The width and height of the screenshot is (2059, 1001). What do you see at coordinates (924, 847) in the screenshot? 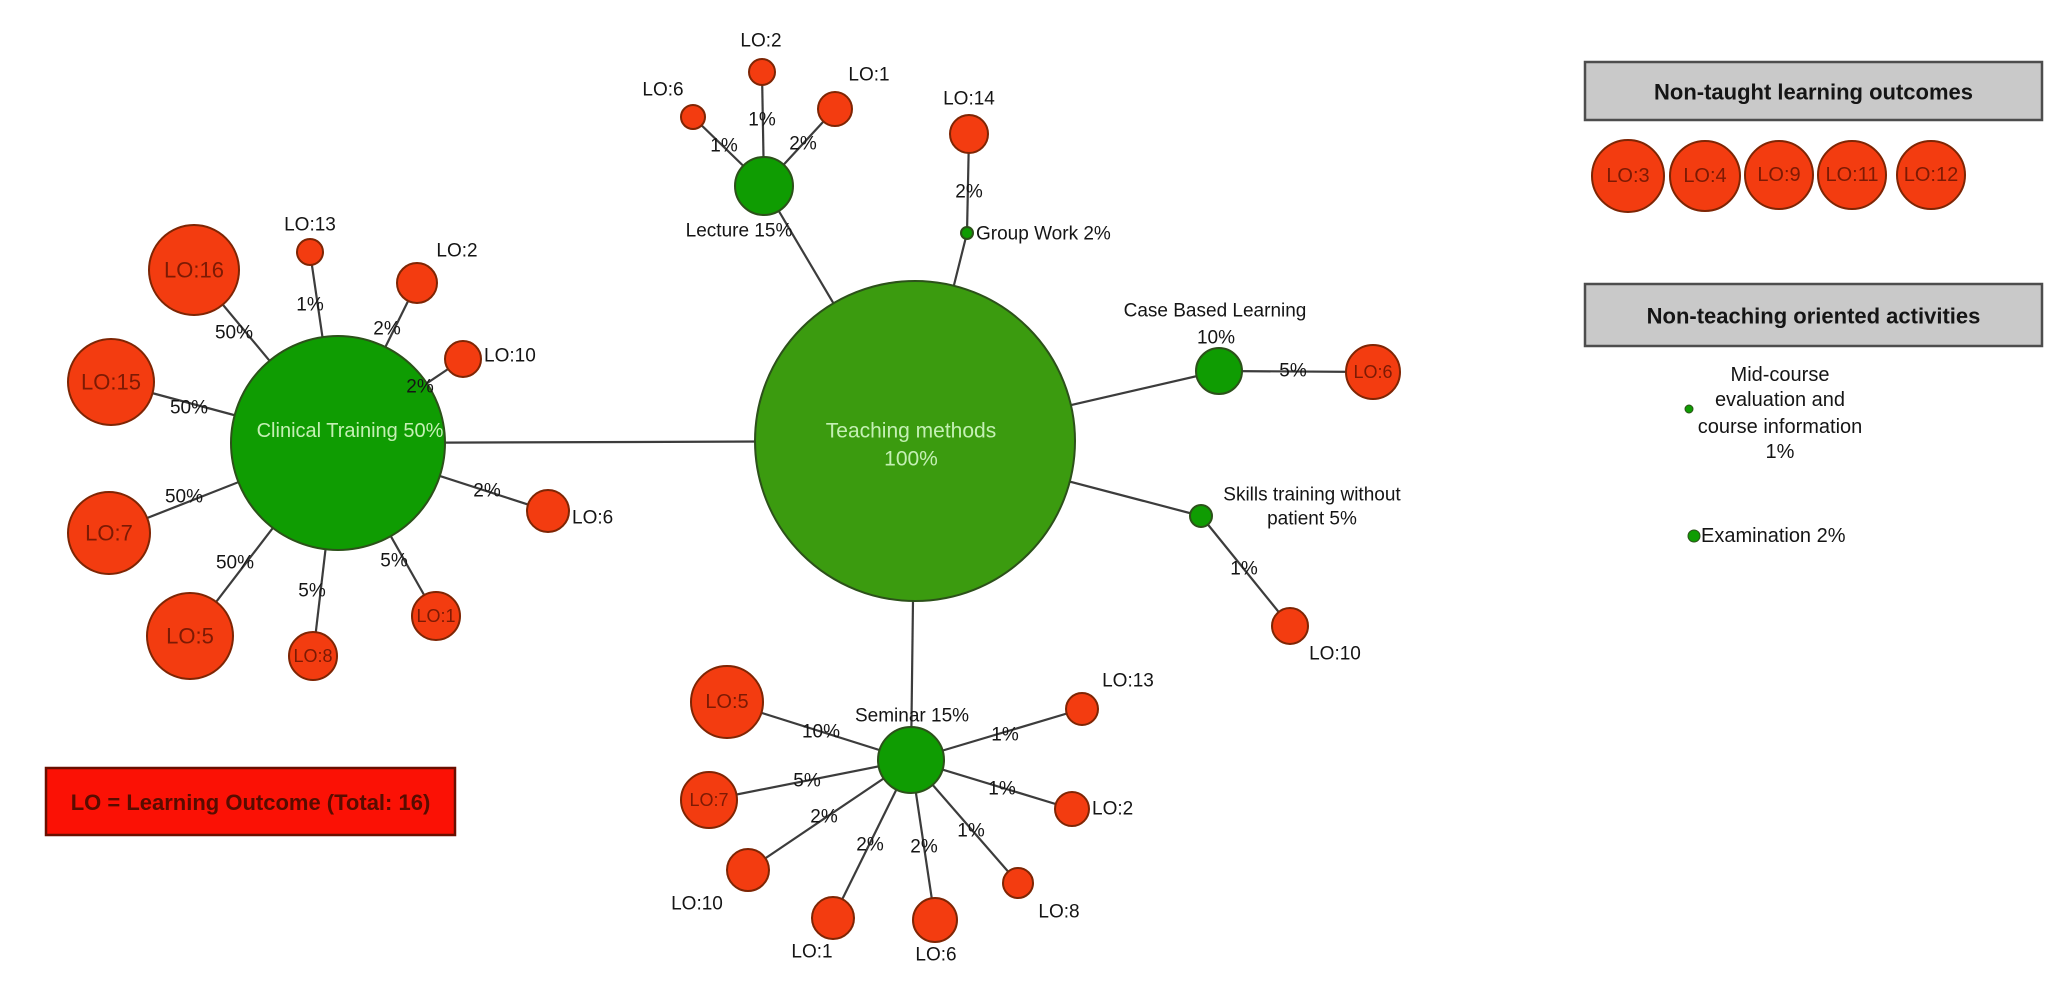
I see `edge-label-seminar-sem_lo6: 2%` at bounding box center [924, 847].